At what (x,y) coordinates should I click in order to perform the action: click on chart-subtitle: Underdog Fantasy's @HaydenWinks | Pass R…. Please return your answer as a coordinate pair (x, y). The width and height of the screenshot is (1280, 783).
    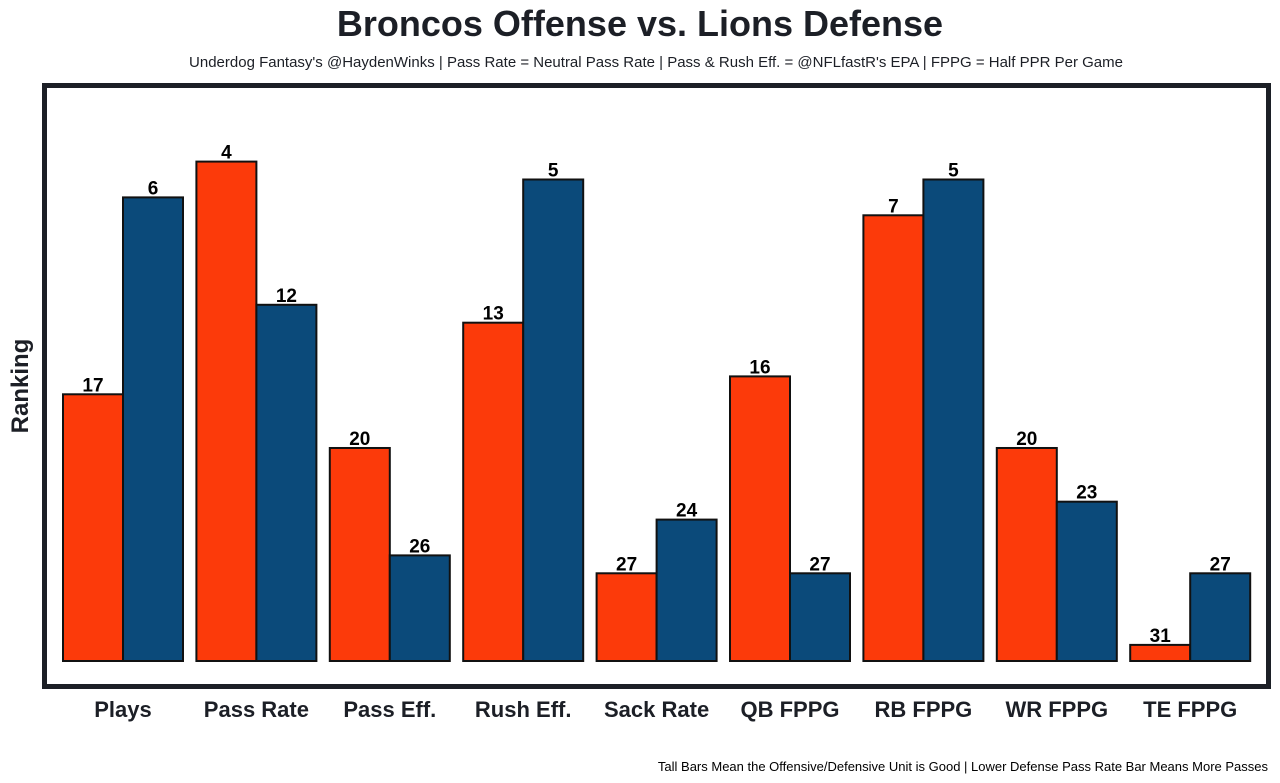
    Looking at the image, I should click on (656, 62).